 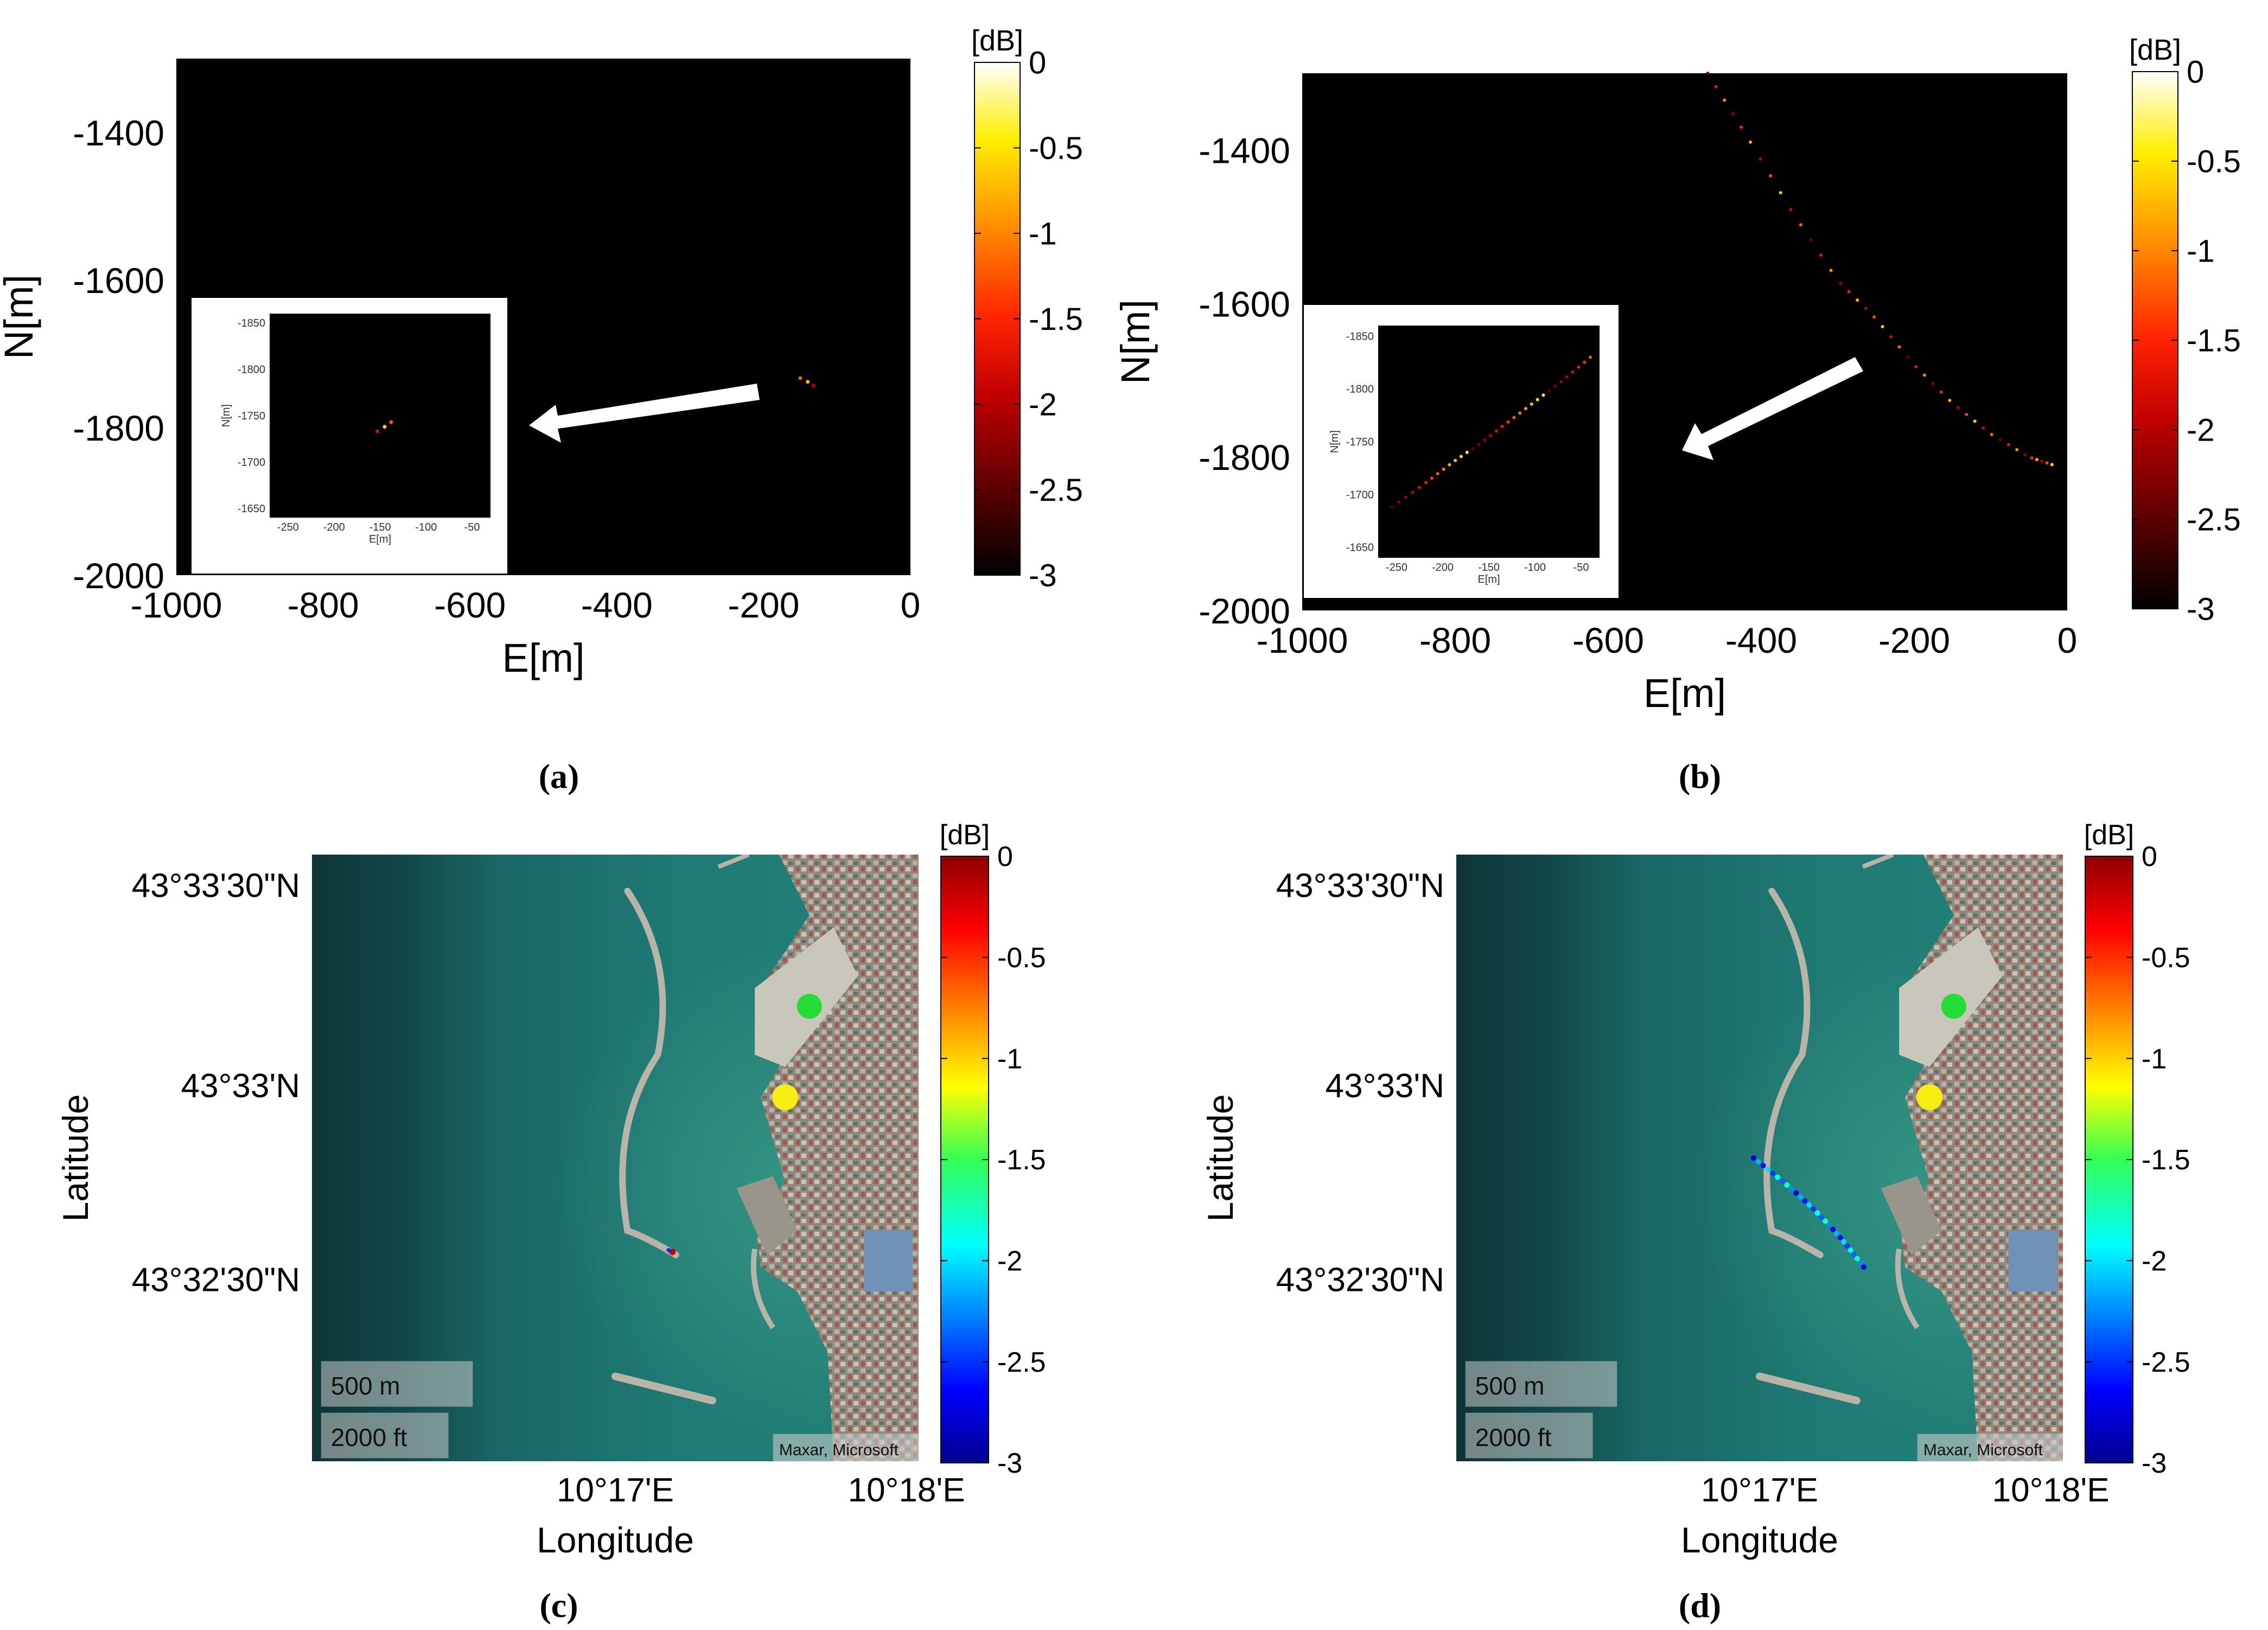 I want to click on inset-y-tick-label: -1800, so click(x=1360, y=390).